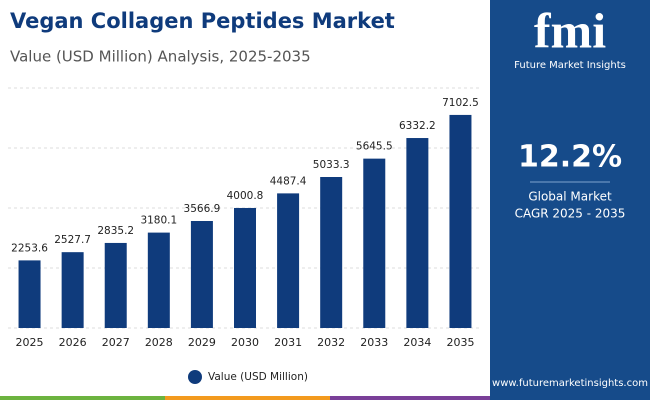 The width and height of the screenshot is (650, 400). What do you see at coordinates (460, 103) in the screenshot?
I see `data-label: 7102.5` at bounding box center [460, 103].